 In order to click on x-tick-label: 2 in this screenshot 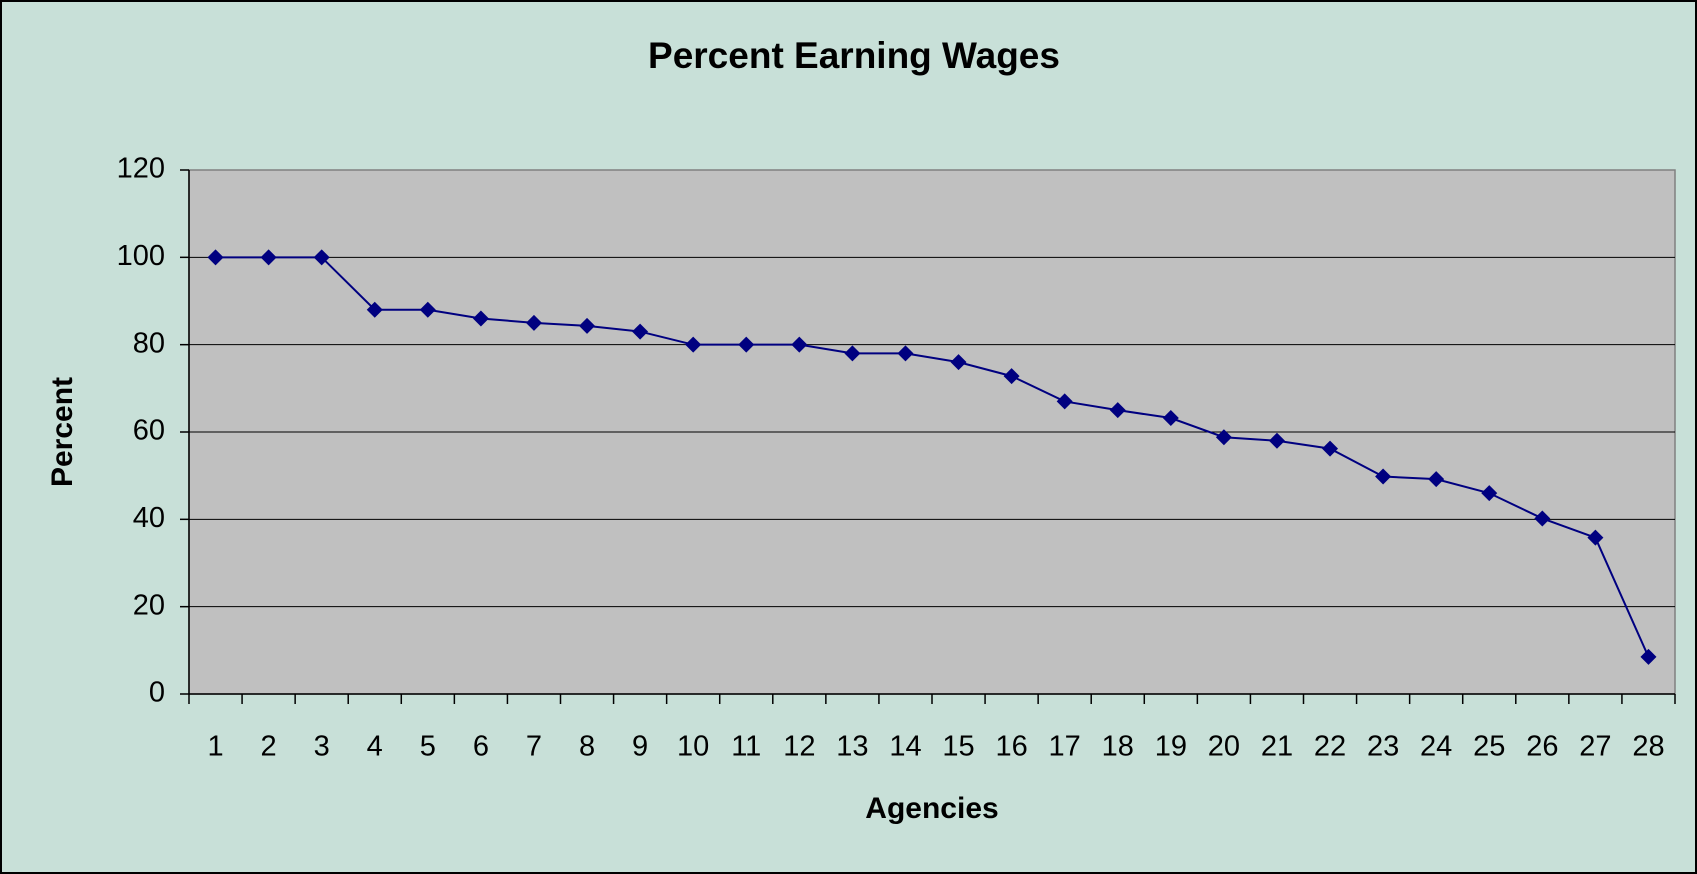, I will do `click(269, 747)`.